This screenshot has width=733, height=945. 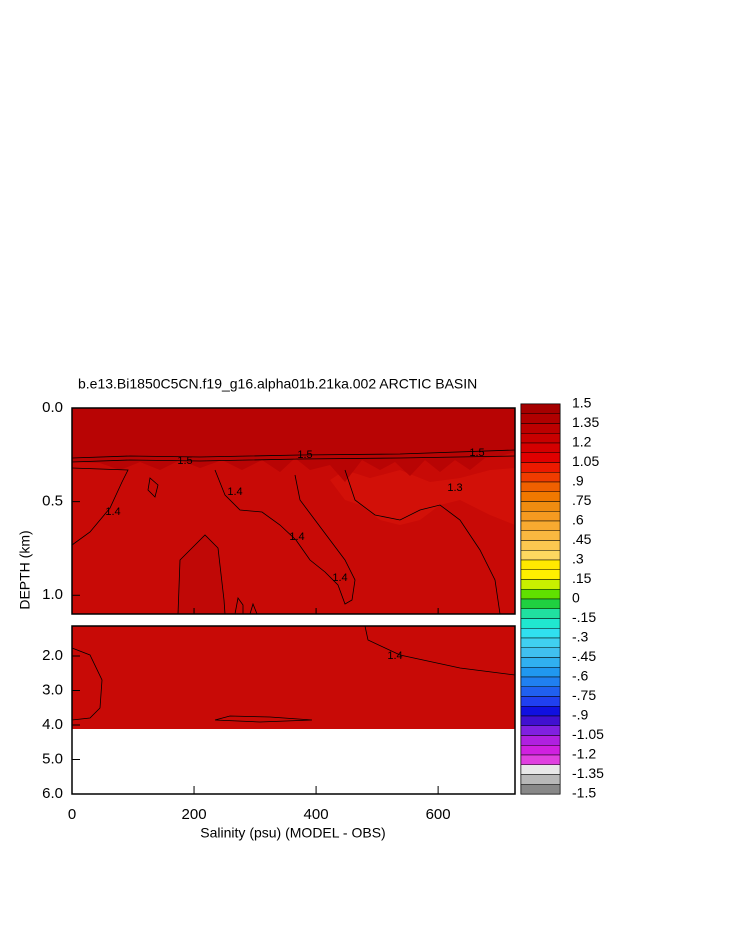 I want to click on y-tick-label: 6.0, so click(x=52, y=793).